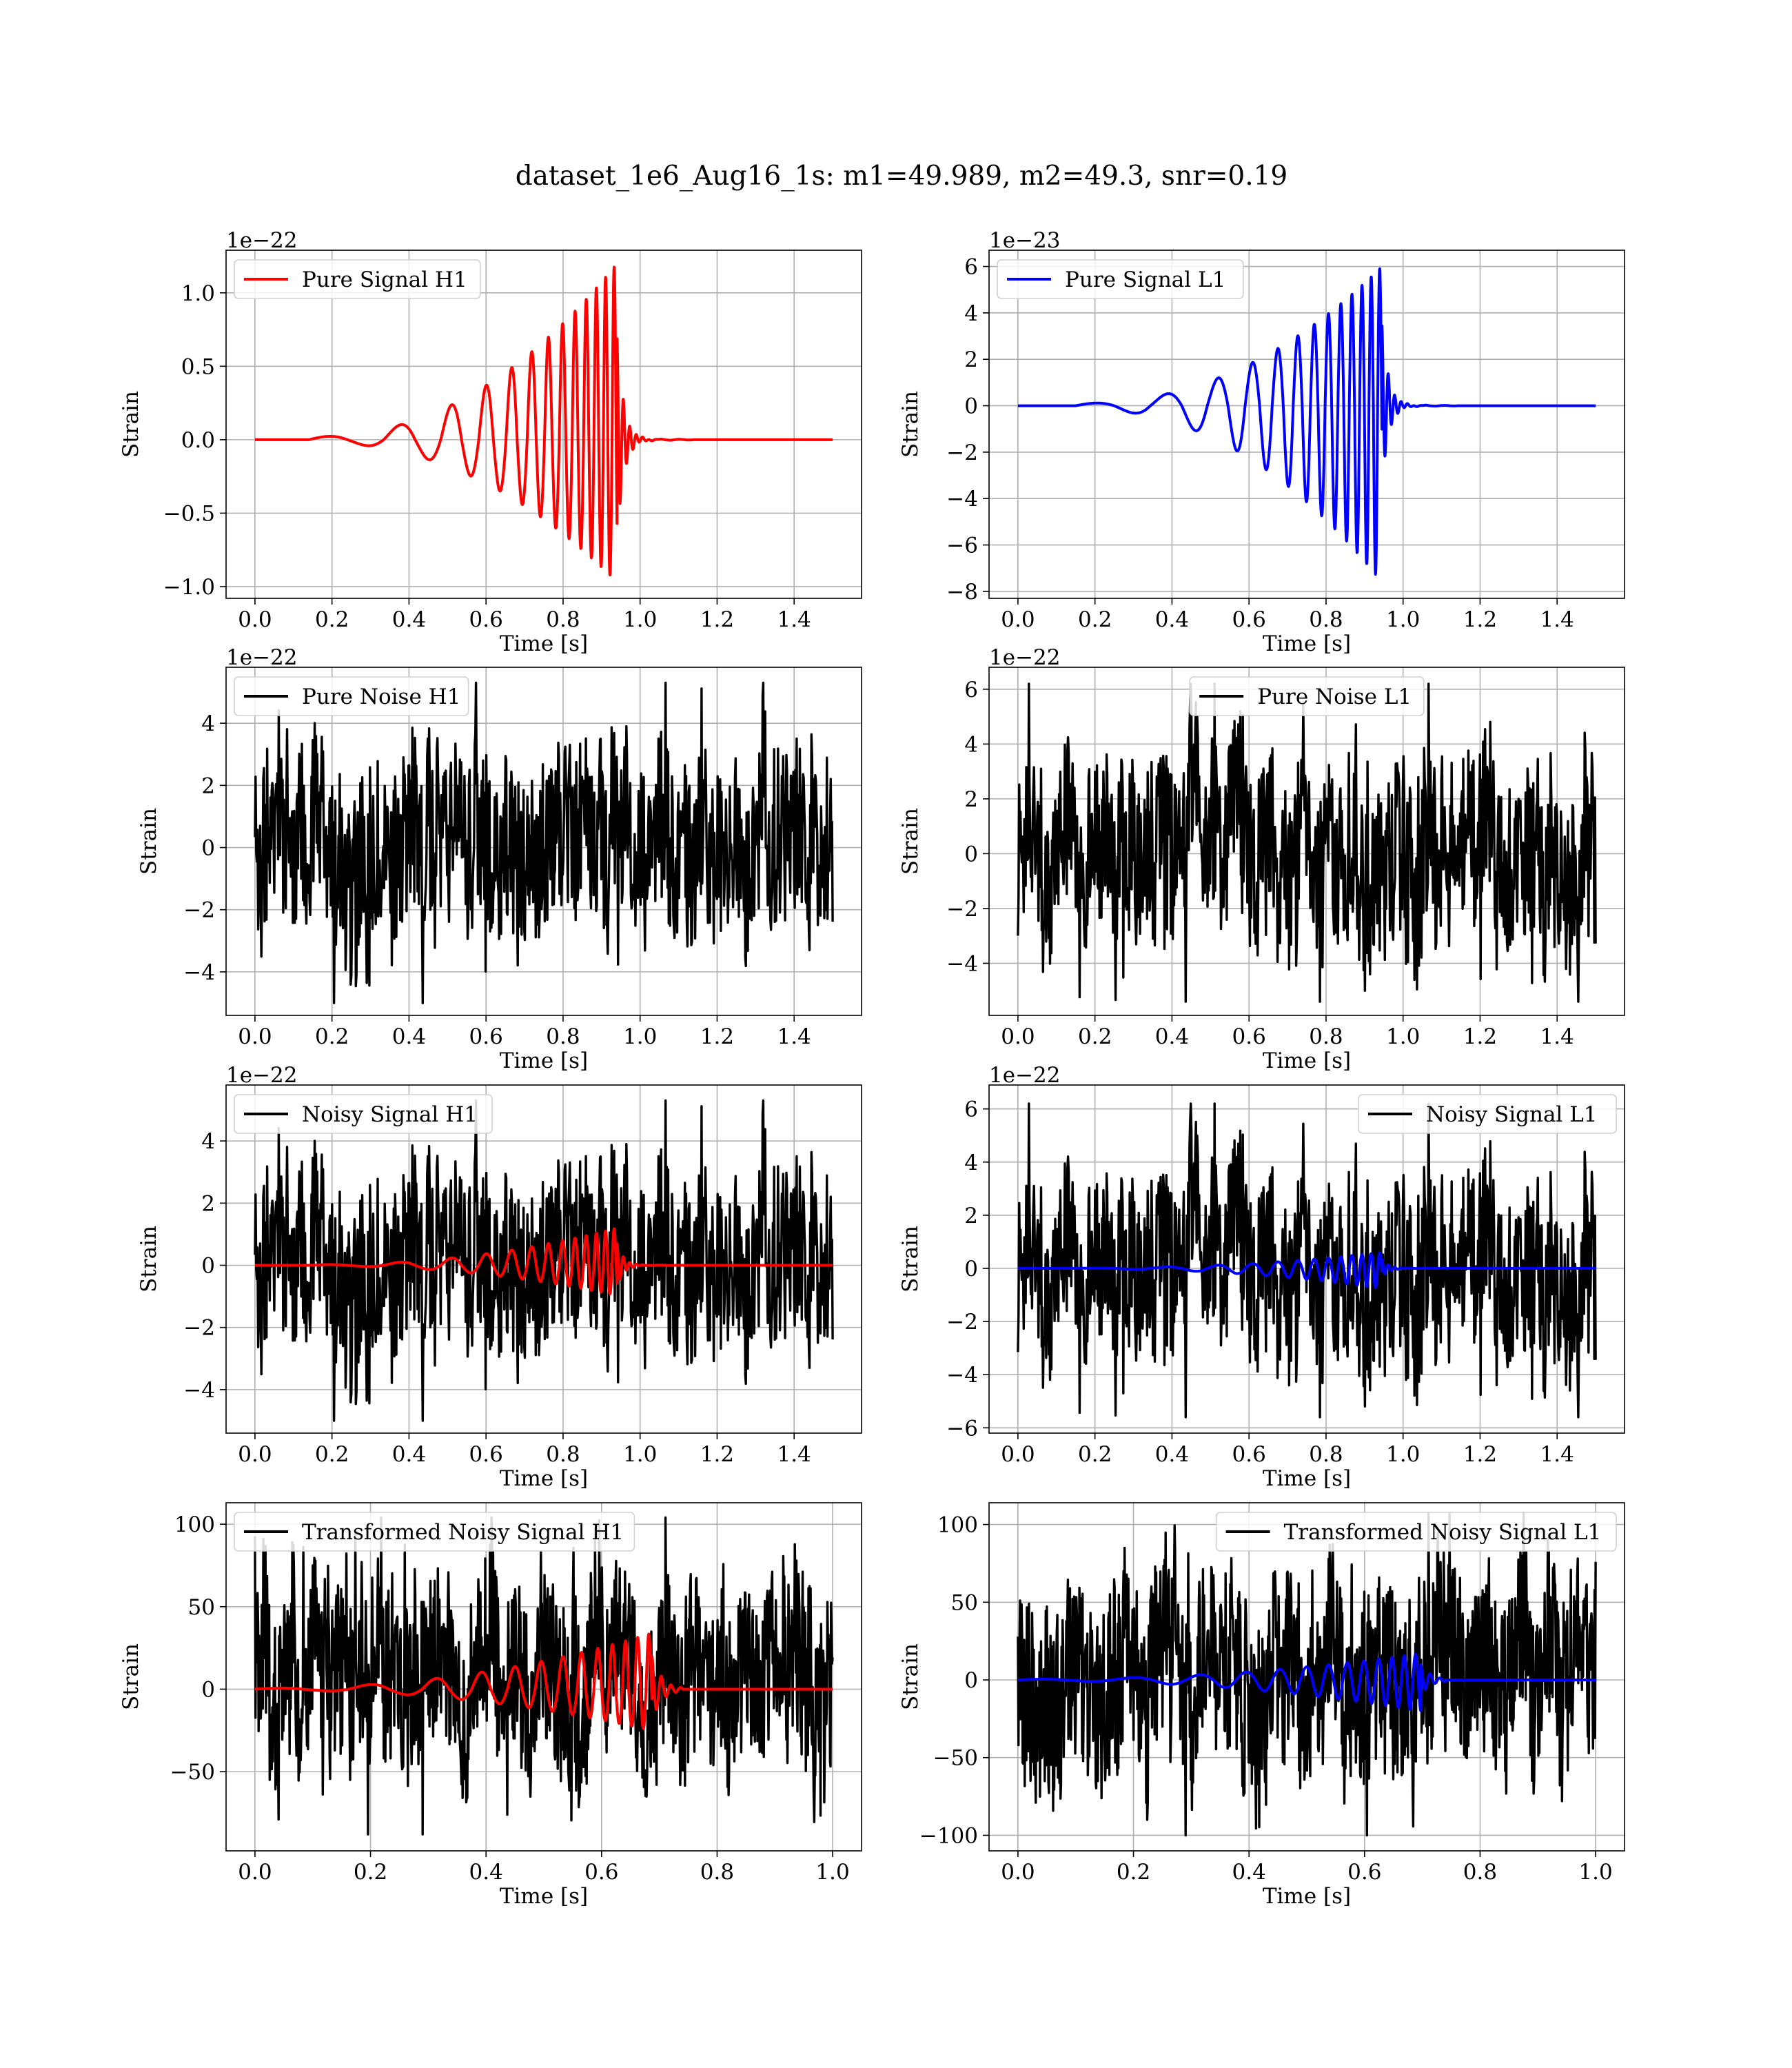 This screenshot has height=2068, width=1792. I want to click on y-tick-label: −6, so click(962, 1428).